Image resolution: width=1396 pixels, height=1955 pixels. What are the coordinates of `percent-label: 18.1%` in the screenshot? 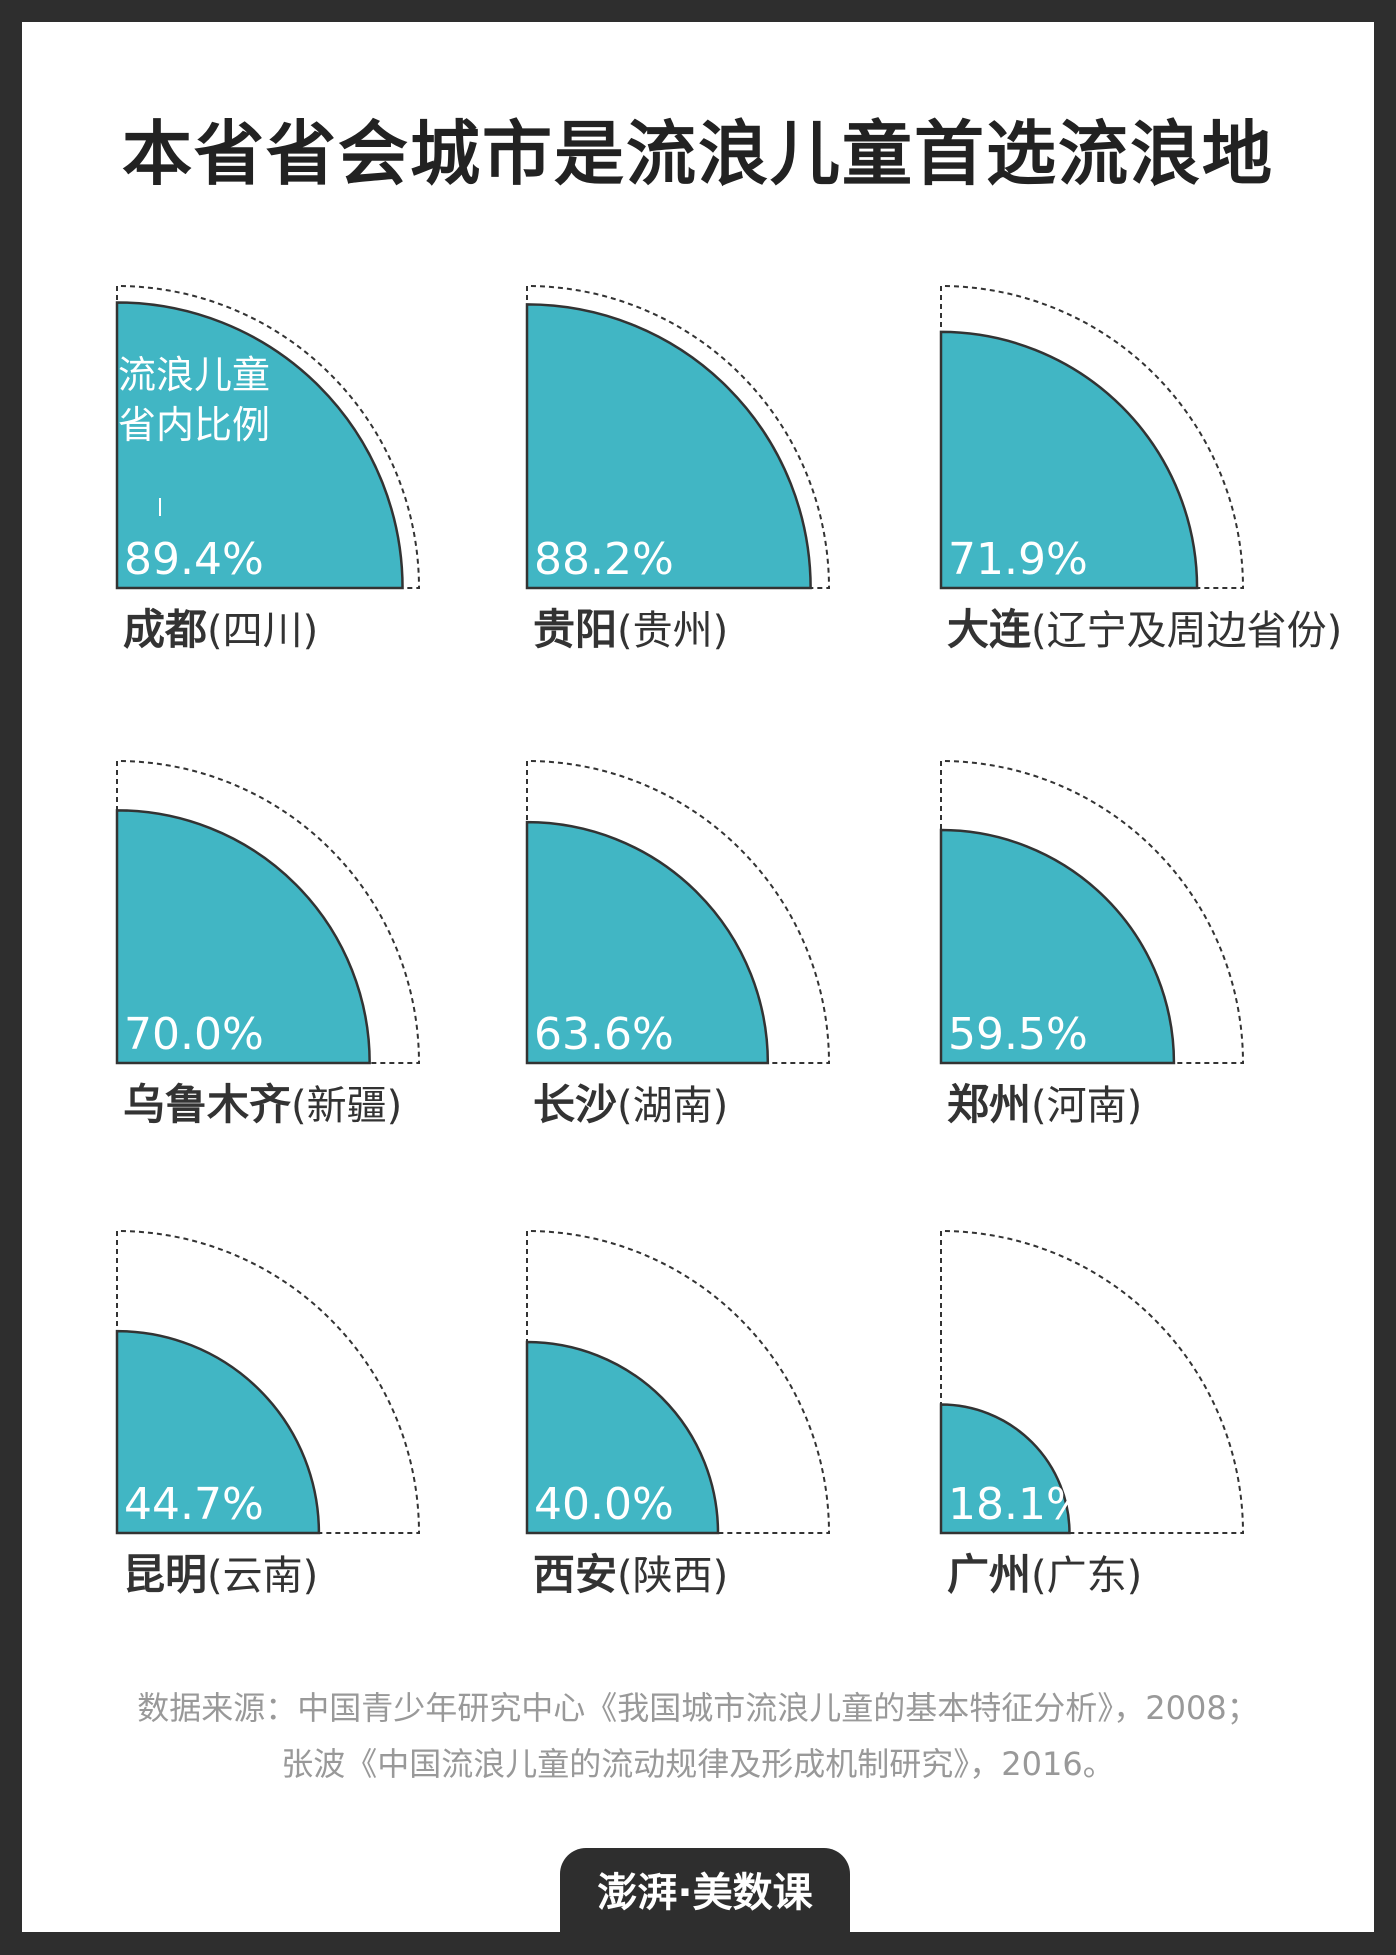 It's located at (1018, 1504).